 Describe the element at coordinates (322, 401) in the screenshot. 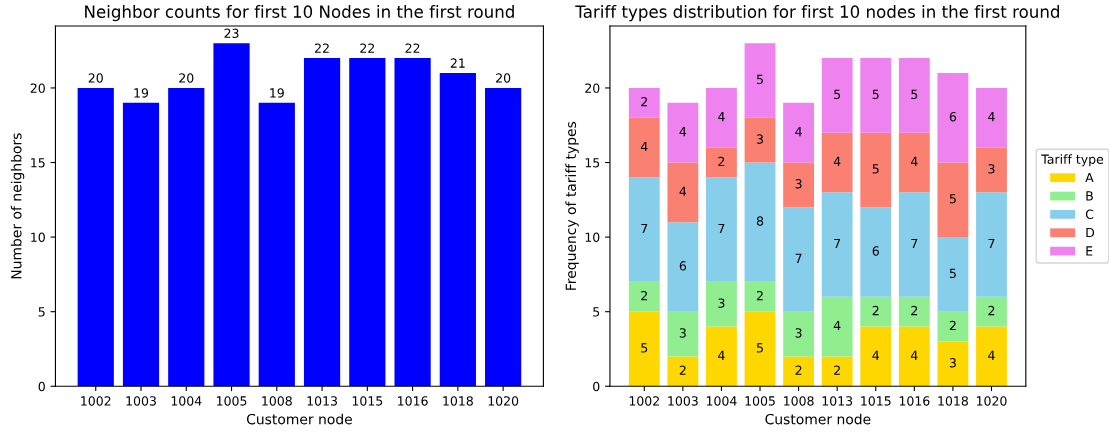

I see `x-tick-label: 1013` at that location.